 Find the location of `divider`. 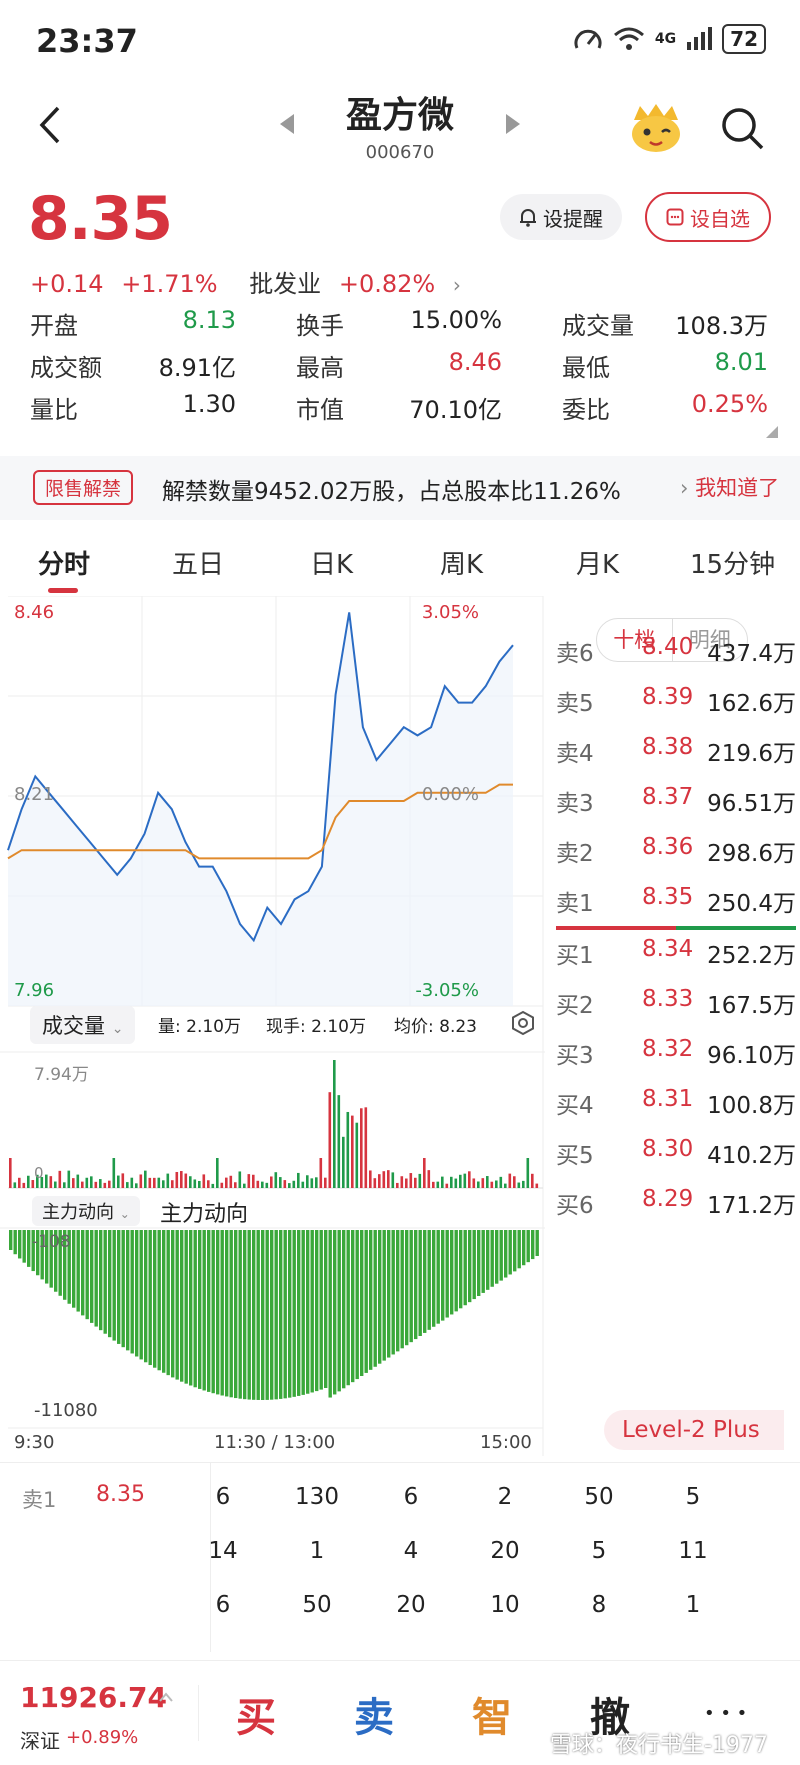

divider is located at coordinates (400, 1462).